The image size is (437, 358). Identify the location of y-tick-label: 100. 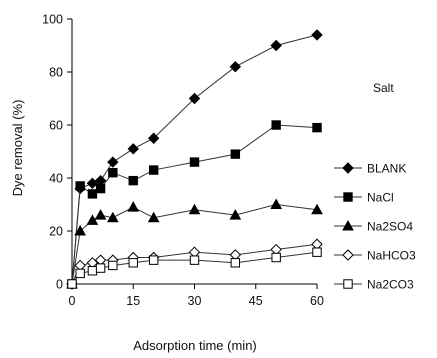
(52, 20).